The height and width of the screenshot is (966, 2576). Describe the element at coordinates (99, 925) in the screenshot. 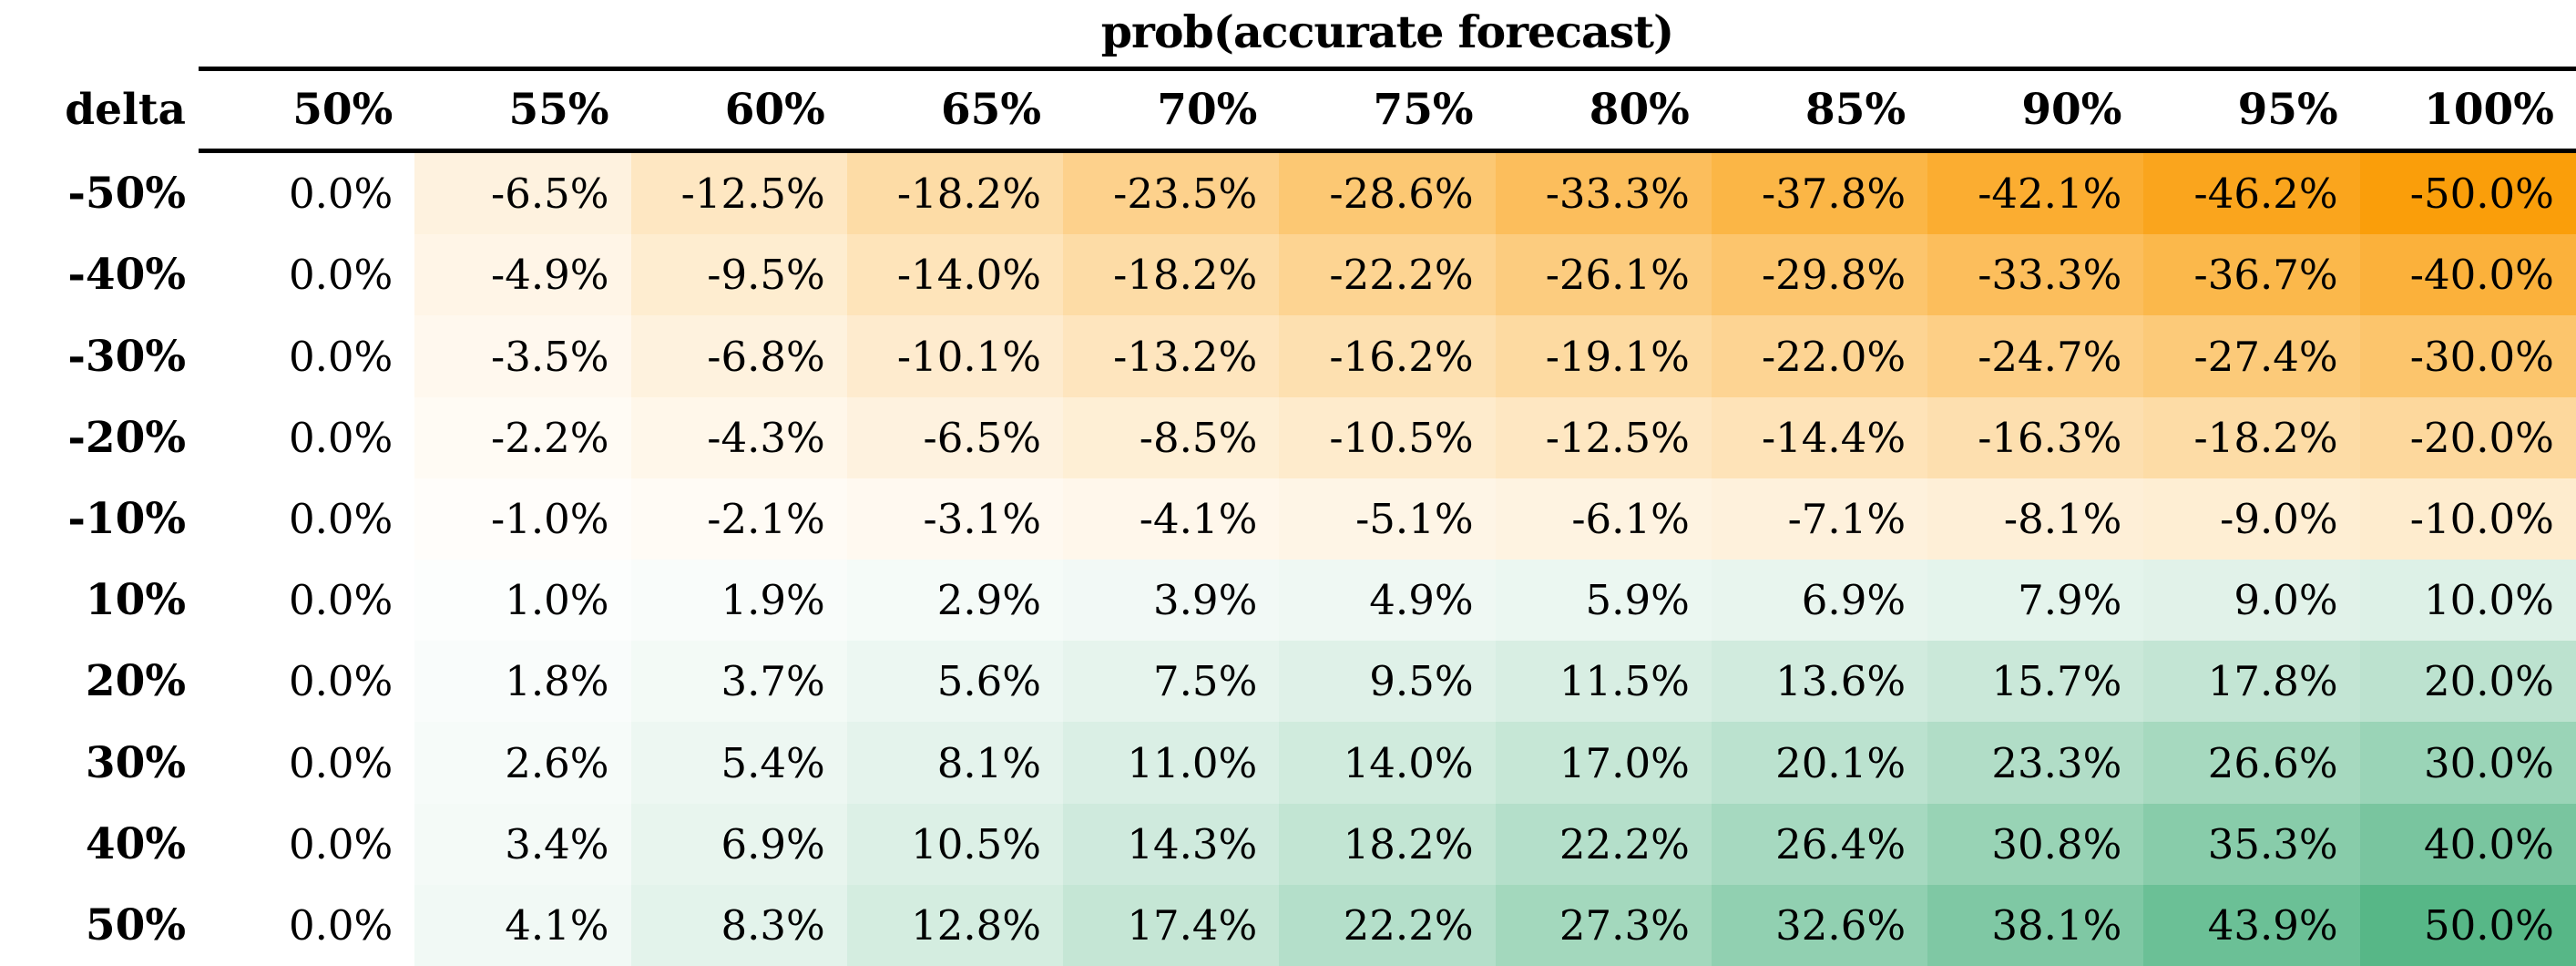

I see `row-label: 50%` at that location.